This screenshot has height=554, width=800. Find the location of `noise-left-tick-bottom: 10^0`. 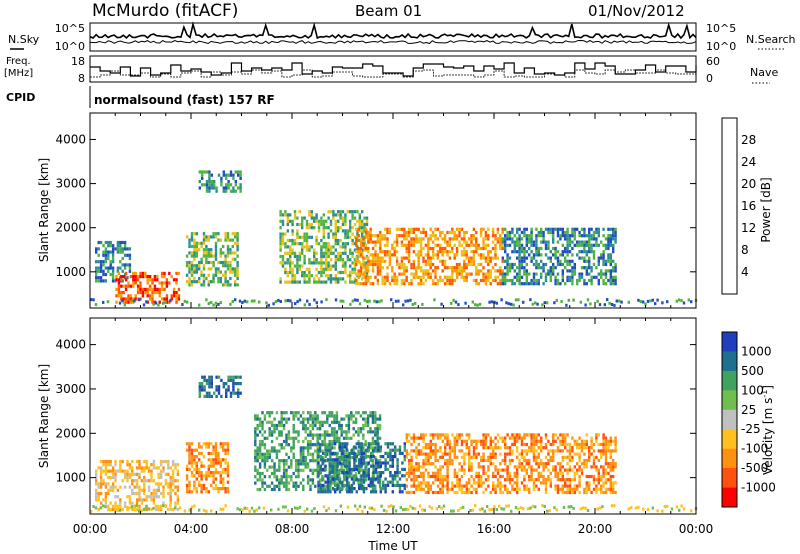

noise-left-tick-bottom: 10^0 is located at coordinates (70, 46).